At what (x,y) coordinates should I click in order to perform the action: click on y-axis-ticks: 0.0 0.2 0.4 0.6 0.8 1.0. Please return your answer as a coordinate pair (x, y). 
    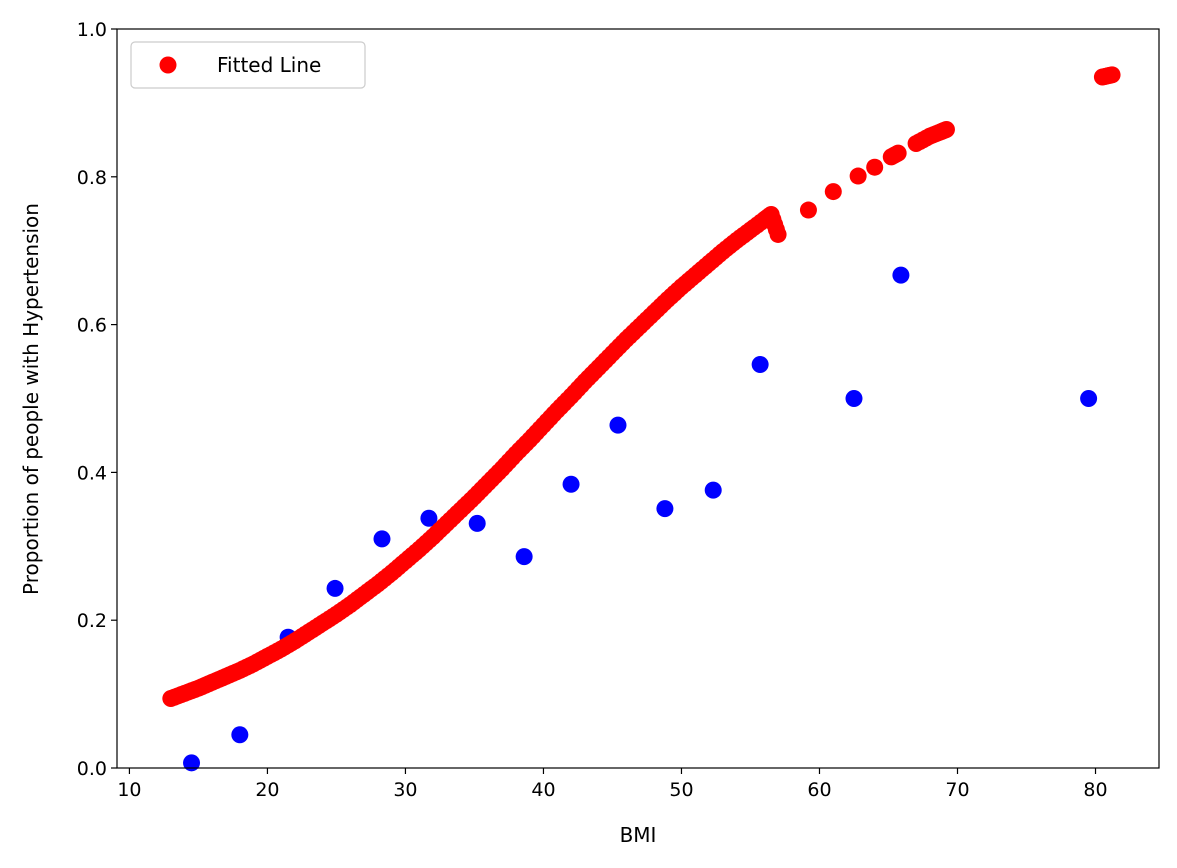
    Looking at the image, I should click on (97, 399).